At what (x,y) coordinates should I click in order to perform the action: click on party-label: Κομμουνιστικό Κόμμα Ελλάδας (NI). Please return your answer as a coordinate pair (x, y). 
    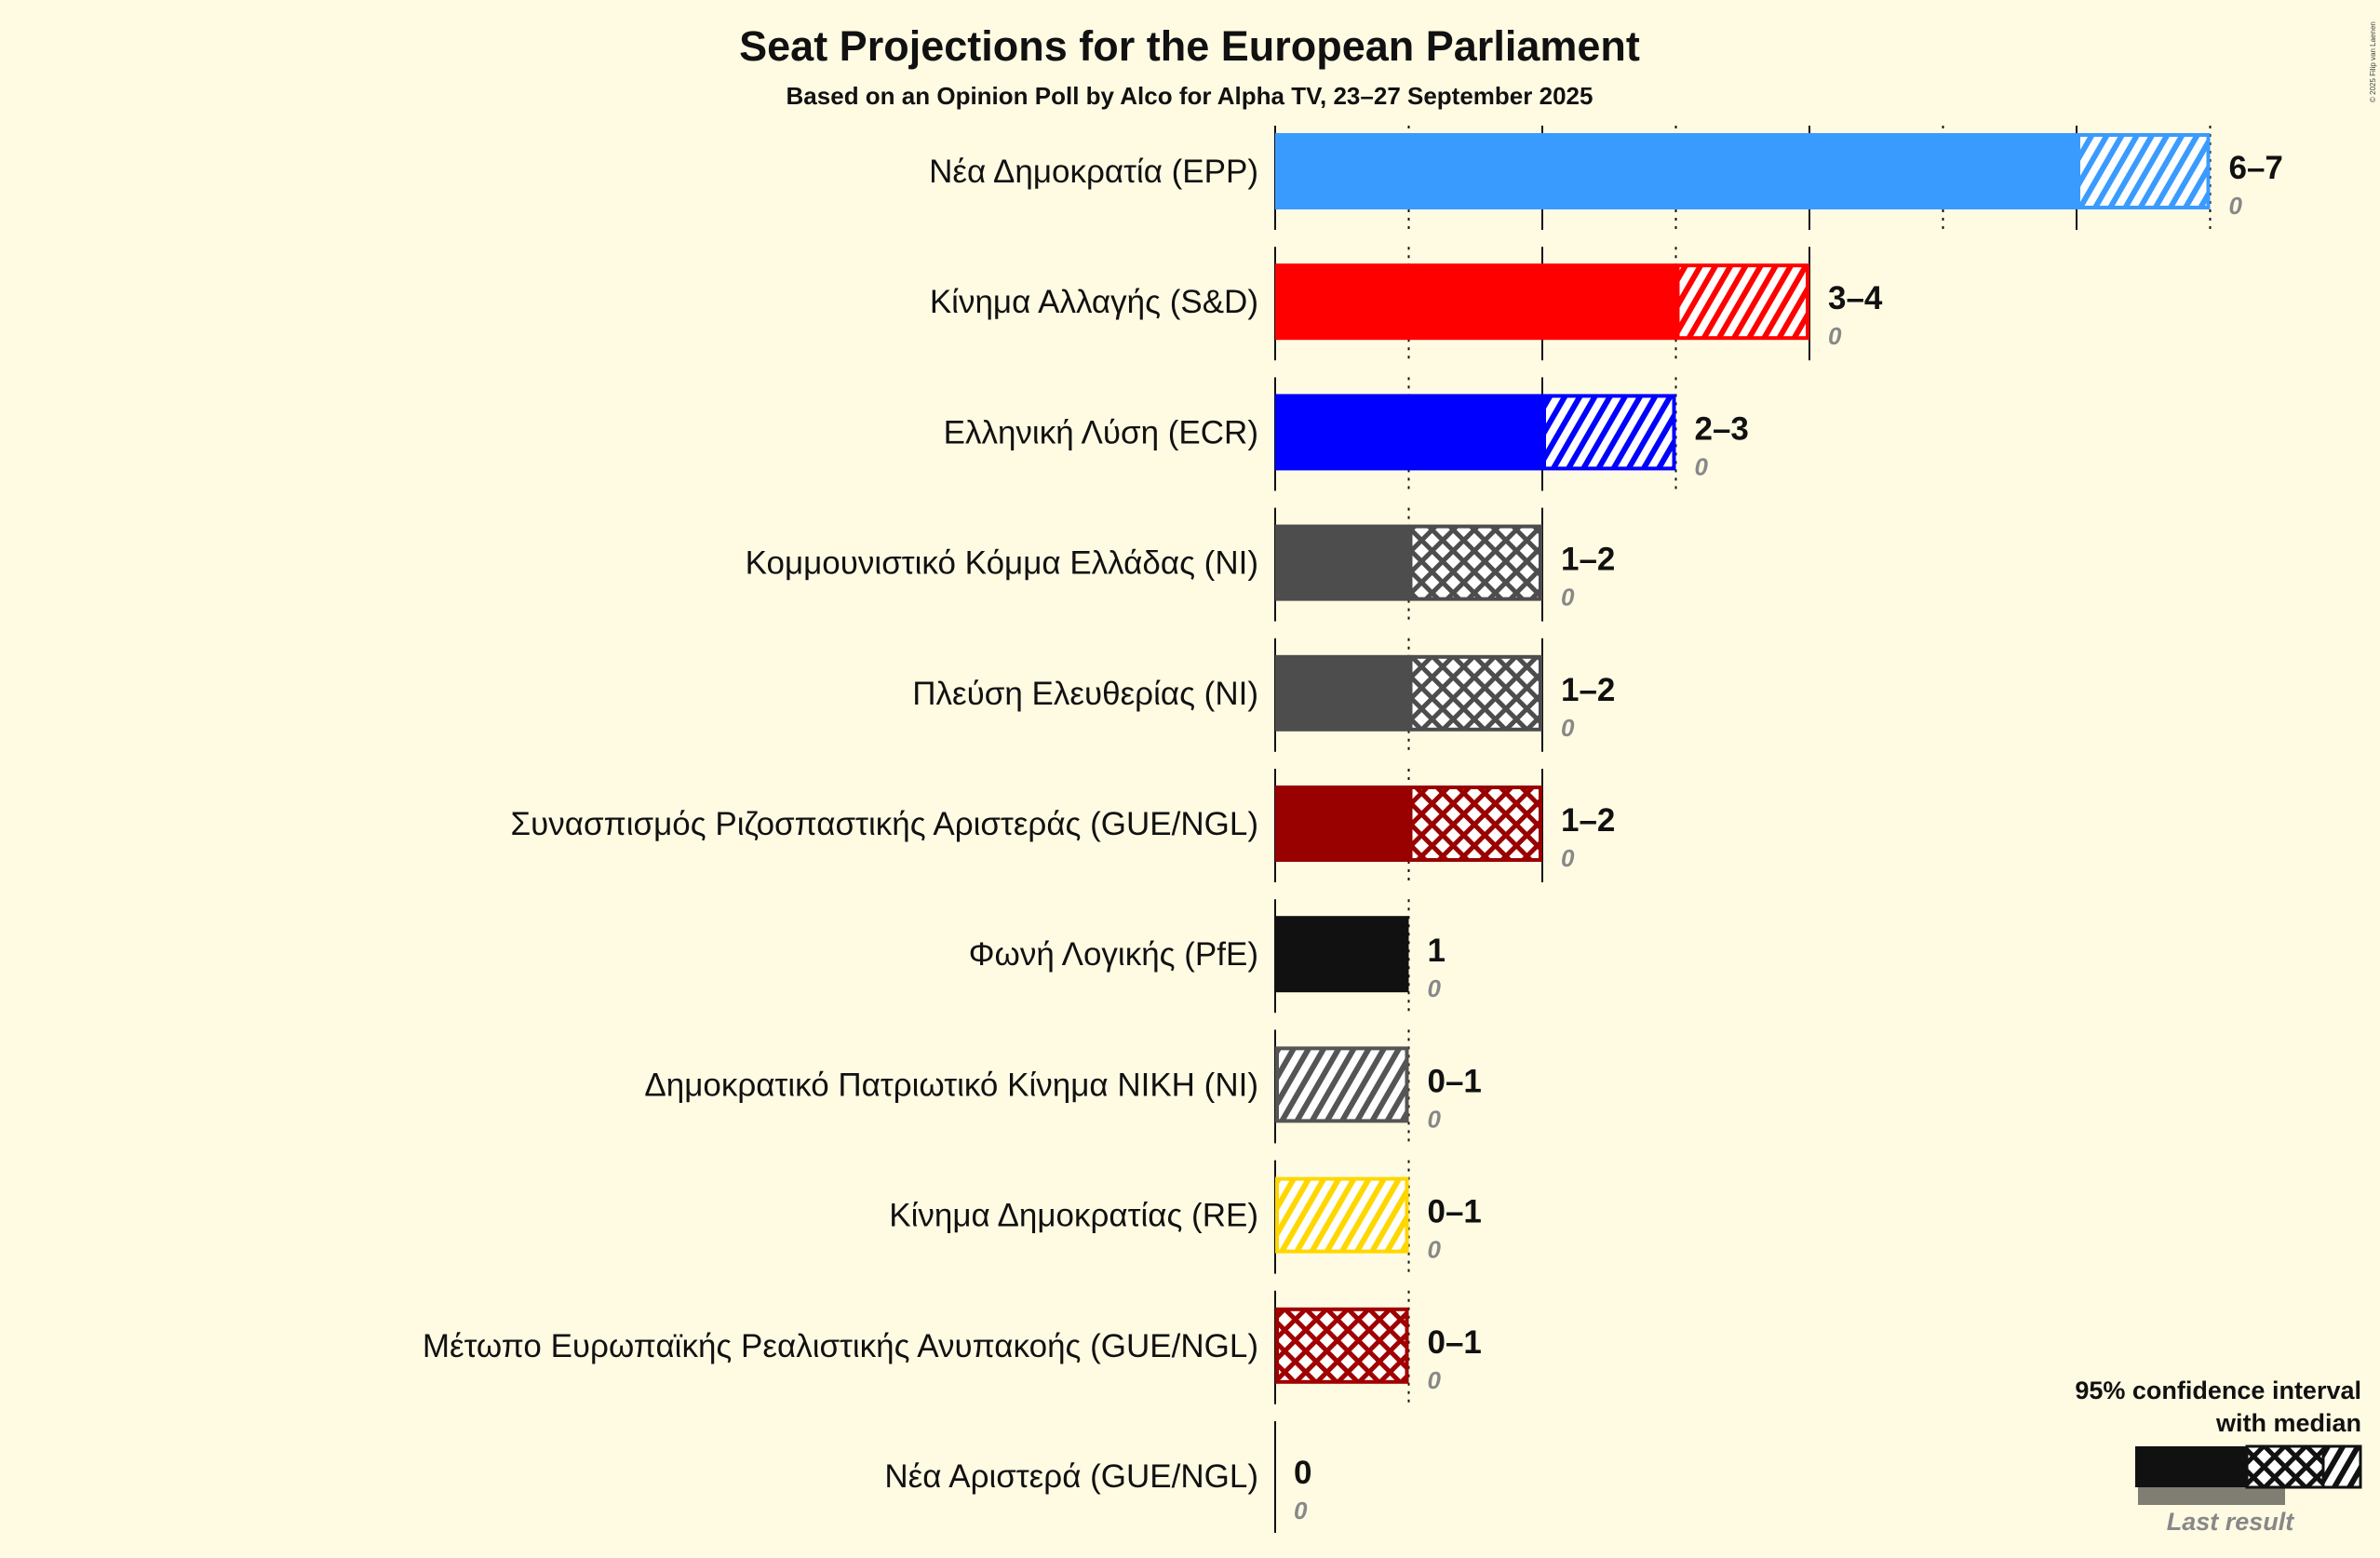
    Looking at the image, I should click on (1002, 563).